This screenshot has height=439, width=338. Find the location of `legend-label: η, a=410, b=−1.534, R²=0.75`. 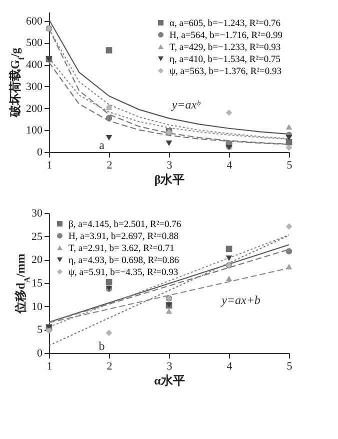

legend-label: η, a=410, b=−1.534, R²=0.75 is located at coordinates (225, 59).